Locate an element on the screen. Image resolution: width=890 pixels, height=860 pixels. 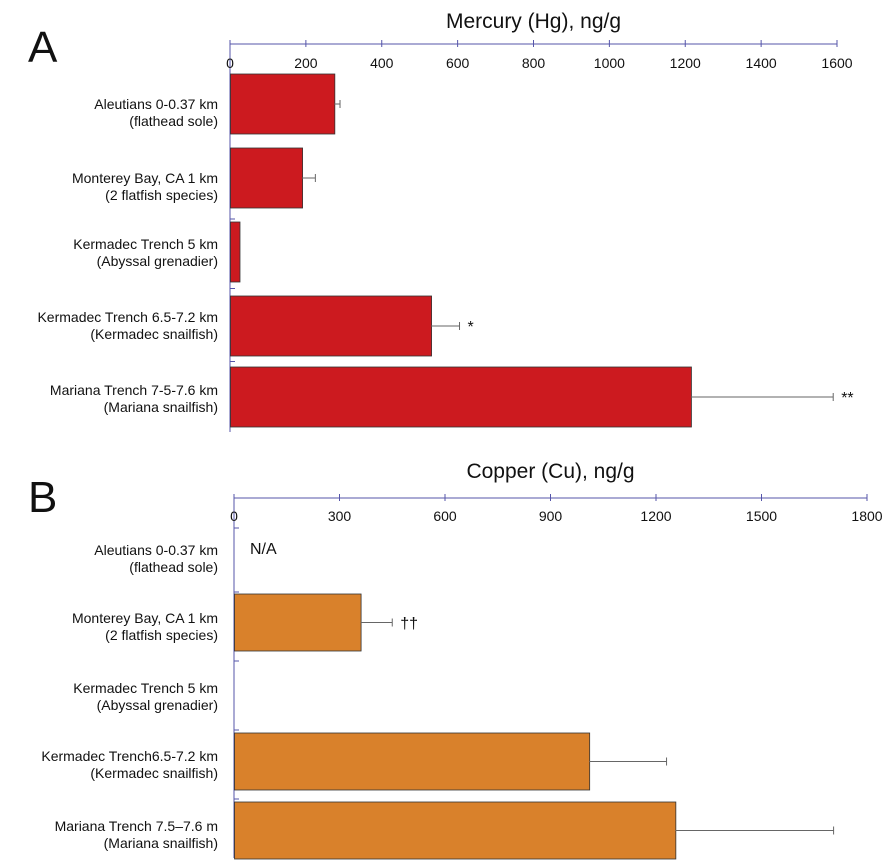
panel-b-x-tick-label: 900 is located at coordinates (551, 516).